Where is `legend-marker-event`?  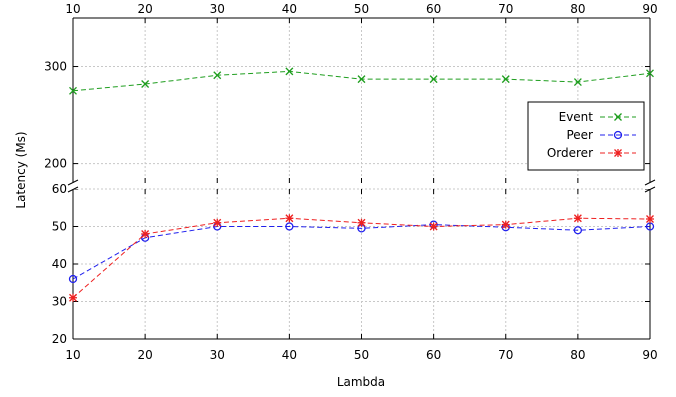
legend-marker-event is located at coordinates (618, 117).